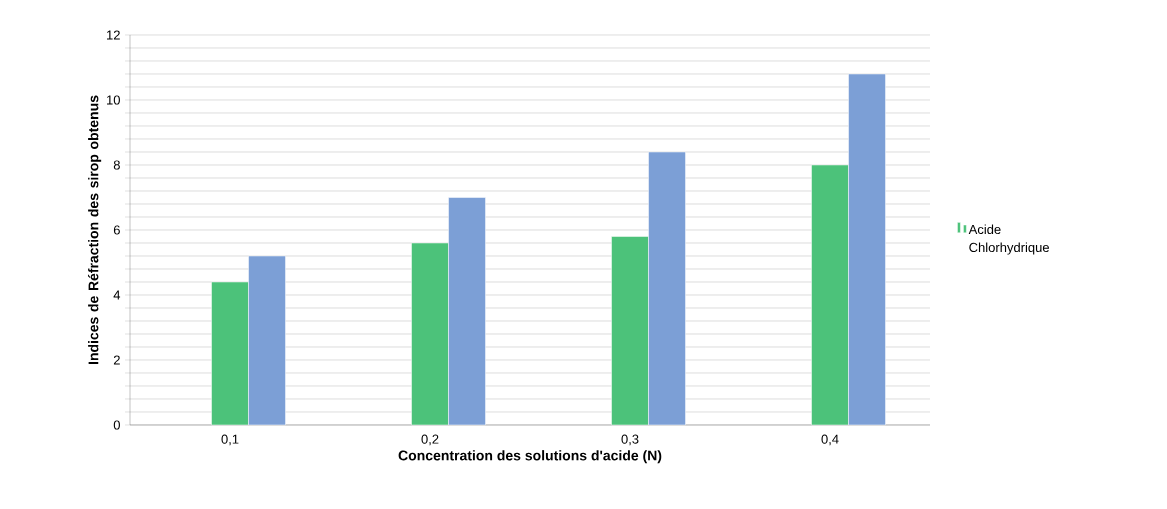 This screenshot has height=509, width=1167. What do you see at coordinates (230, 440) in the screenshot?
I see `x-tick-label: 0,1` at bounding box center [230, 440].